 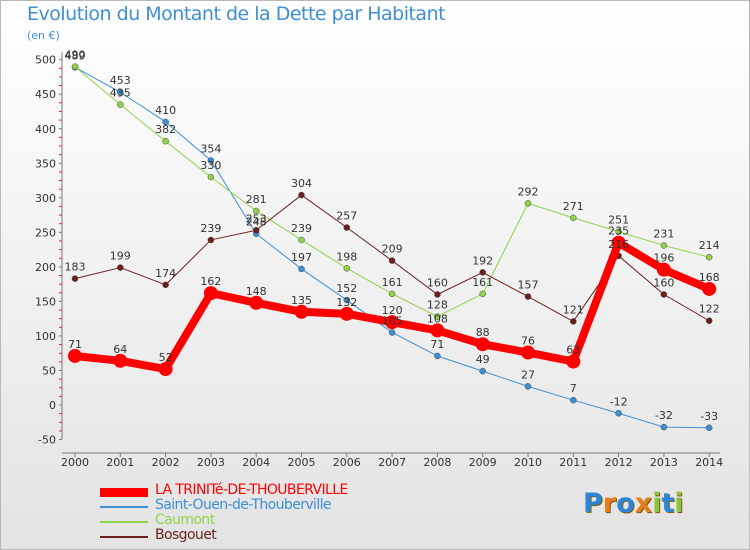 I want to click on x-tick-label: 2005, so click(x=302, y=462).